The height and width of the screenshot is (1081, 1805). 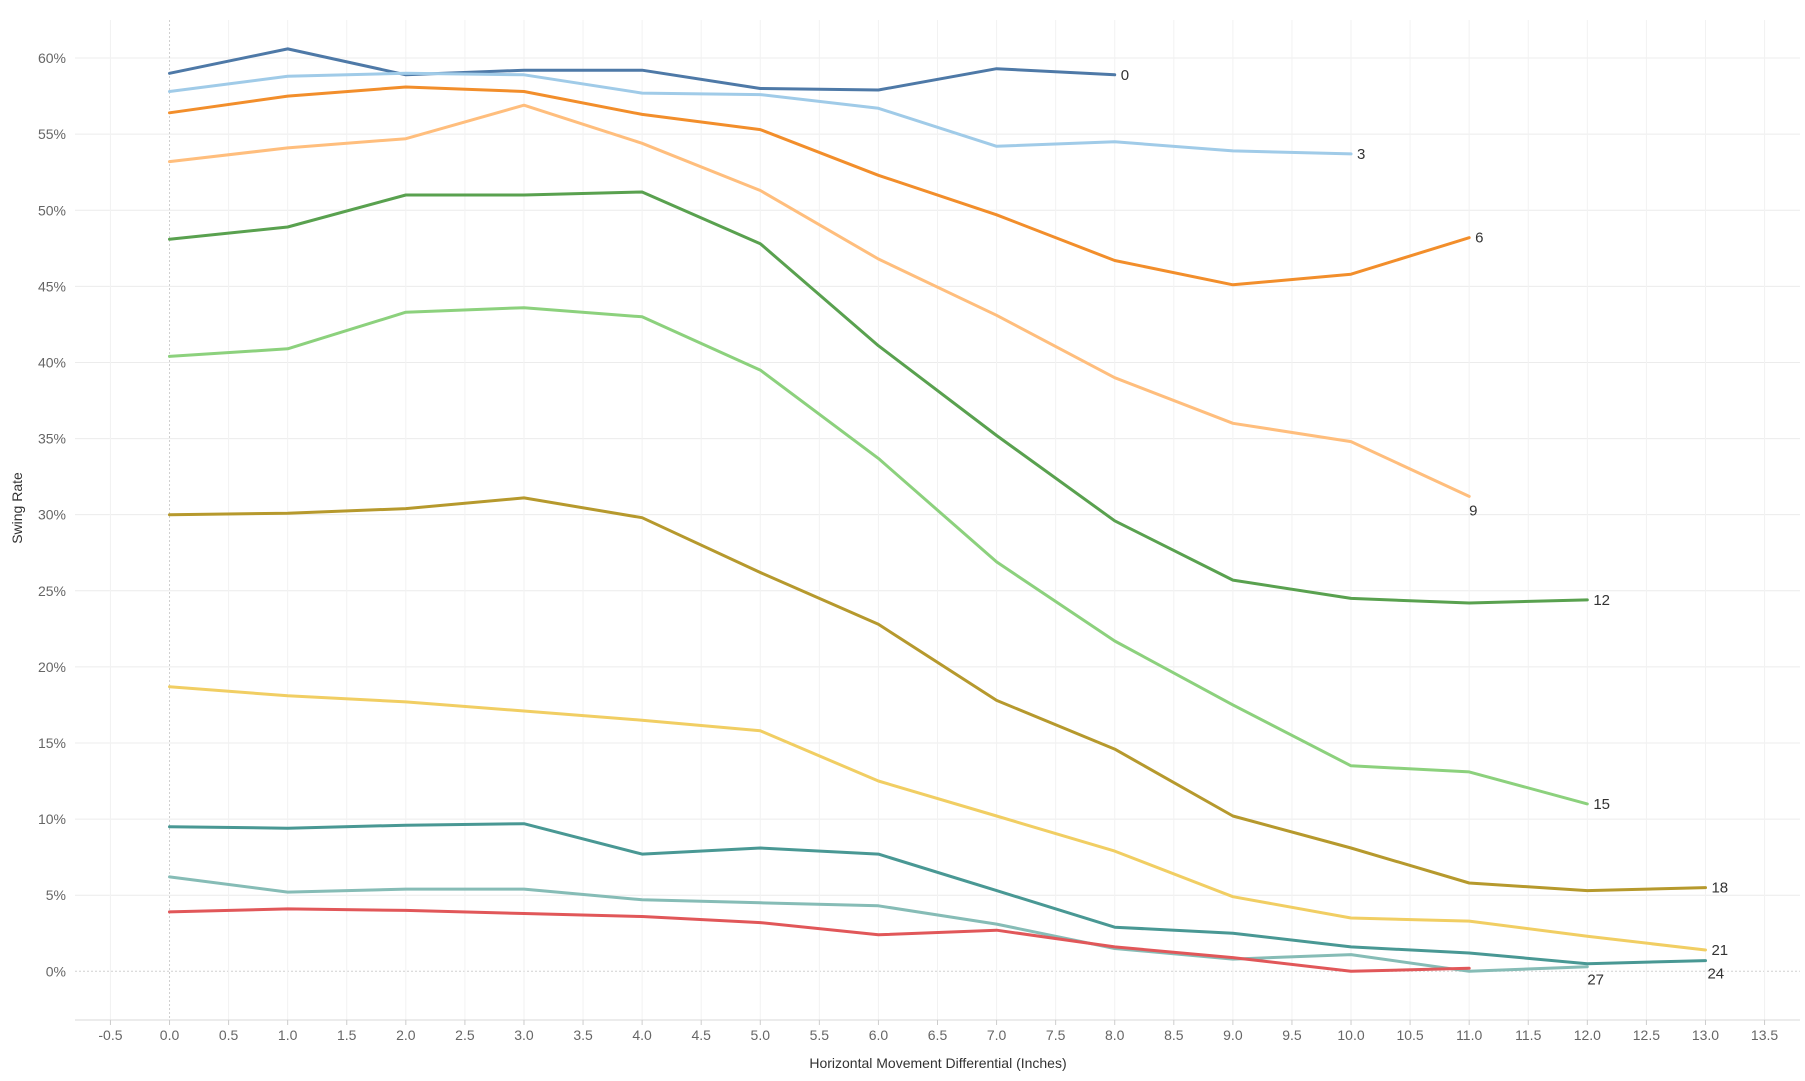 I want to click on y-tick-label: 20%, so click(x=52, y=667).